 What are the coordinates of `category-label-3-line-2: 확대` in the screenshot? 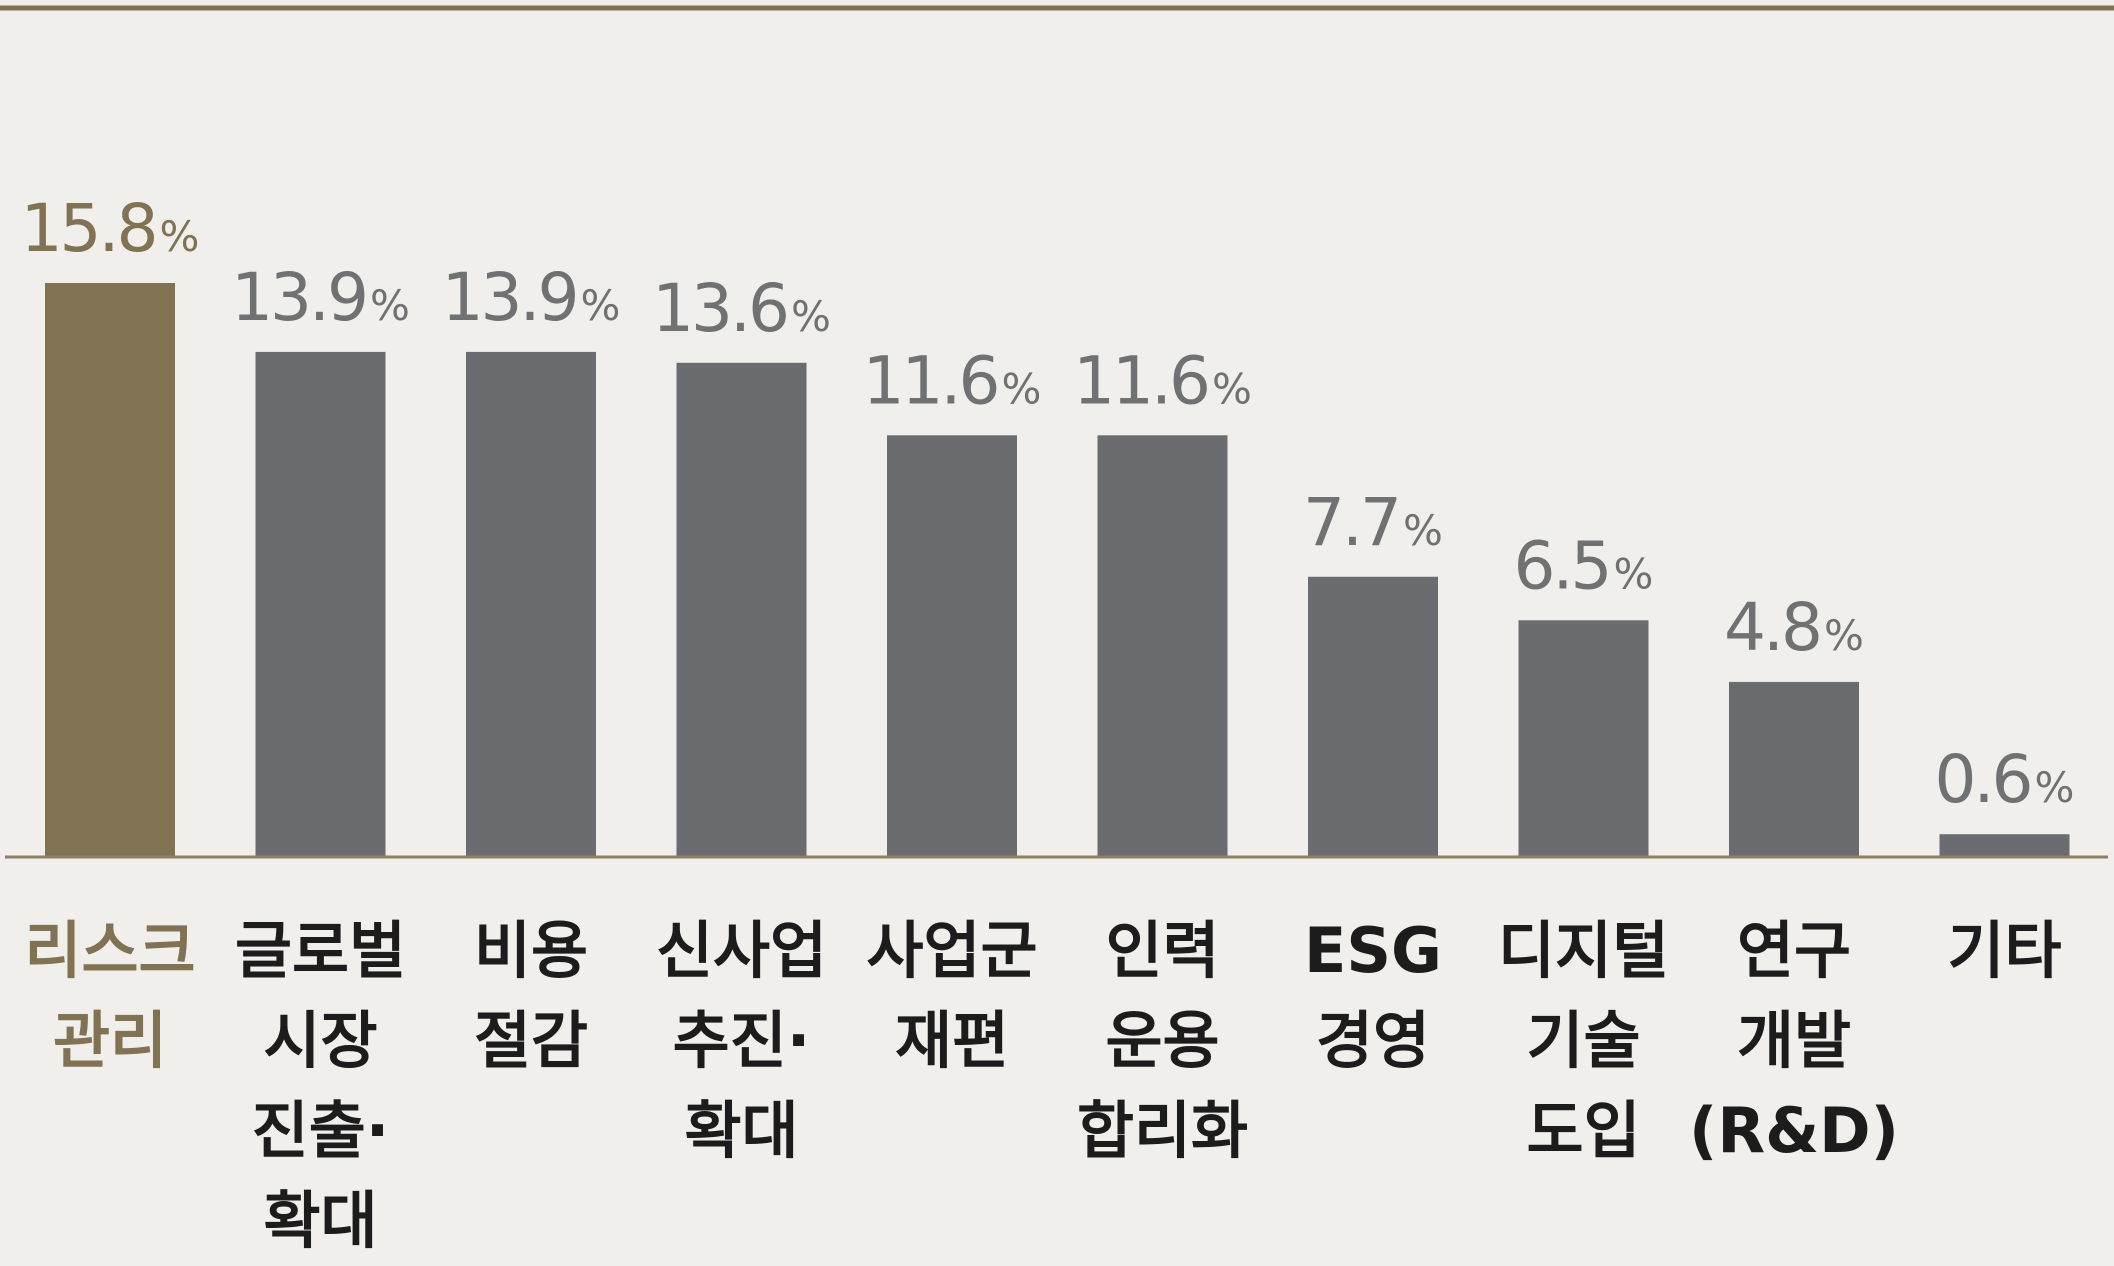 It's located at (741, 1130).